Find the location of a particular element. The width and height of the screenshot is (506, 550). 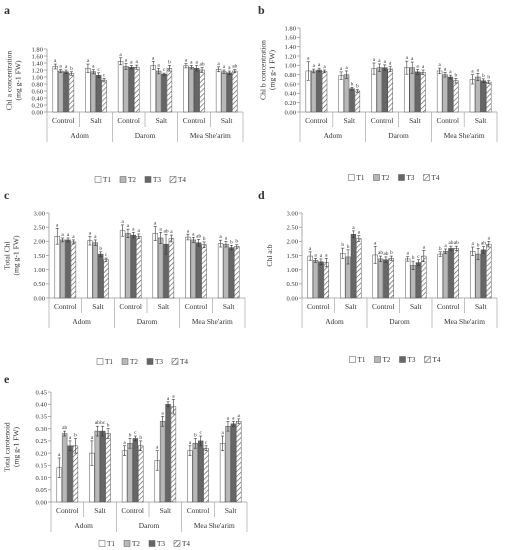

y-tick-label: 0.80 is located at coordinates (37, 84).